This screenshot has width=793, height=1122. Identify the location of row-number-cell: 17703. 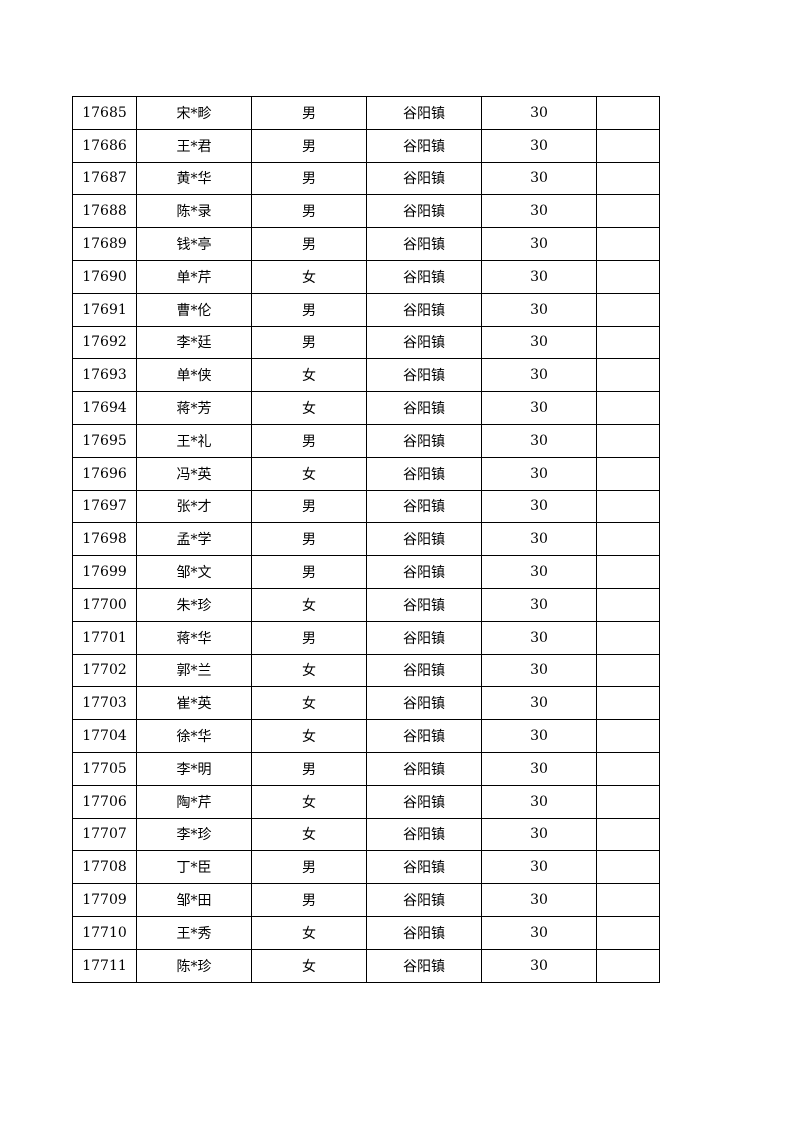
(104, 703).